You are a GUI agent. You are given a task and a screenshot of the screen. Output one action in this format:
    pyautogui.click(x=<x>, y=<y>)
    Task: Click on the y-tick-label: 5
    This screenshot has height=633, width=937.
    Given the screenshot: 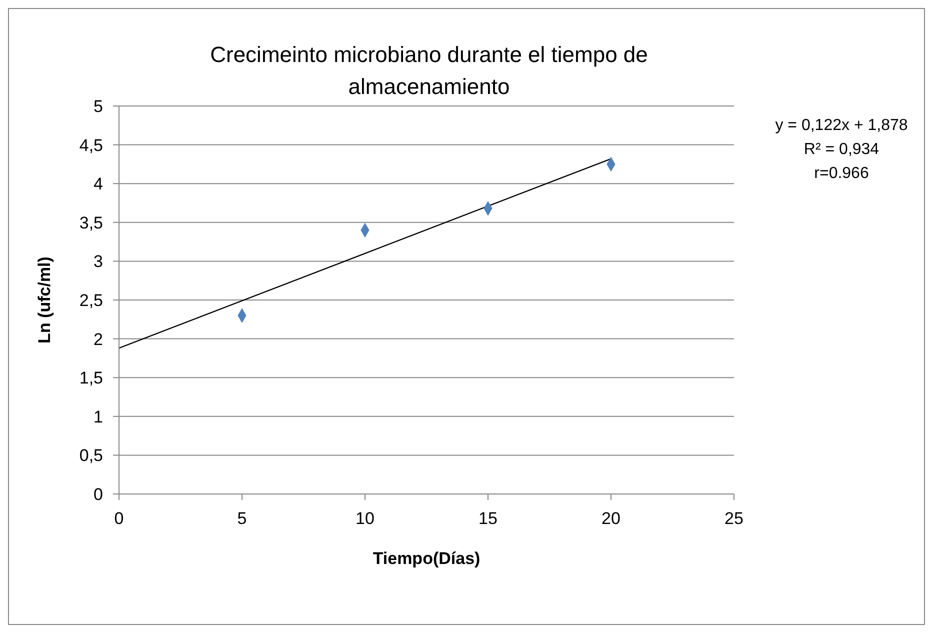 What is the action you would take?
    pyautogui.click(x=98, y=106)
    